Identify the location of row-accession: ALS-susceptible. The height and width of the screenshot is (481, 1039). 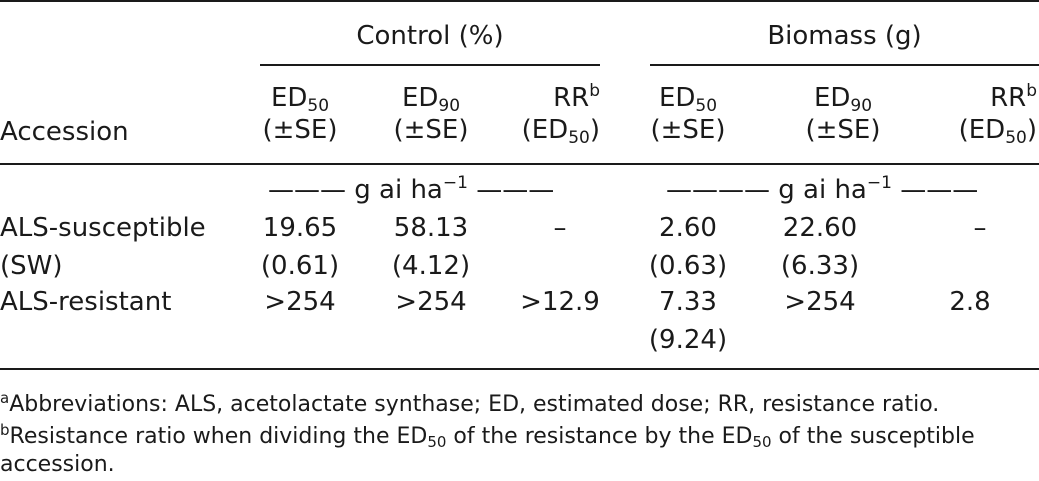
(103, 228).